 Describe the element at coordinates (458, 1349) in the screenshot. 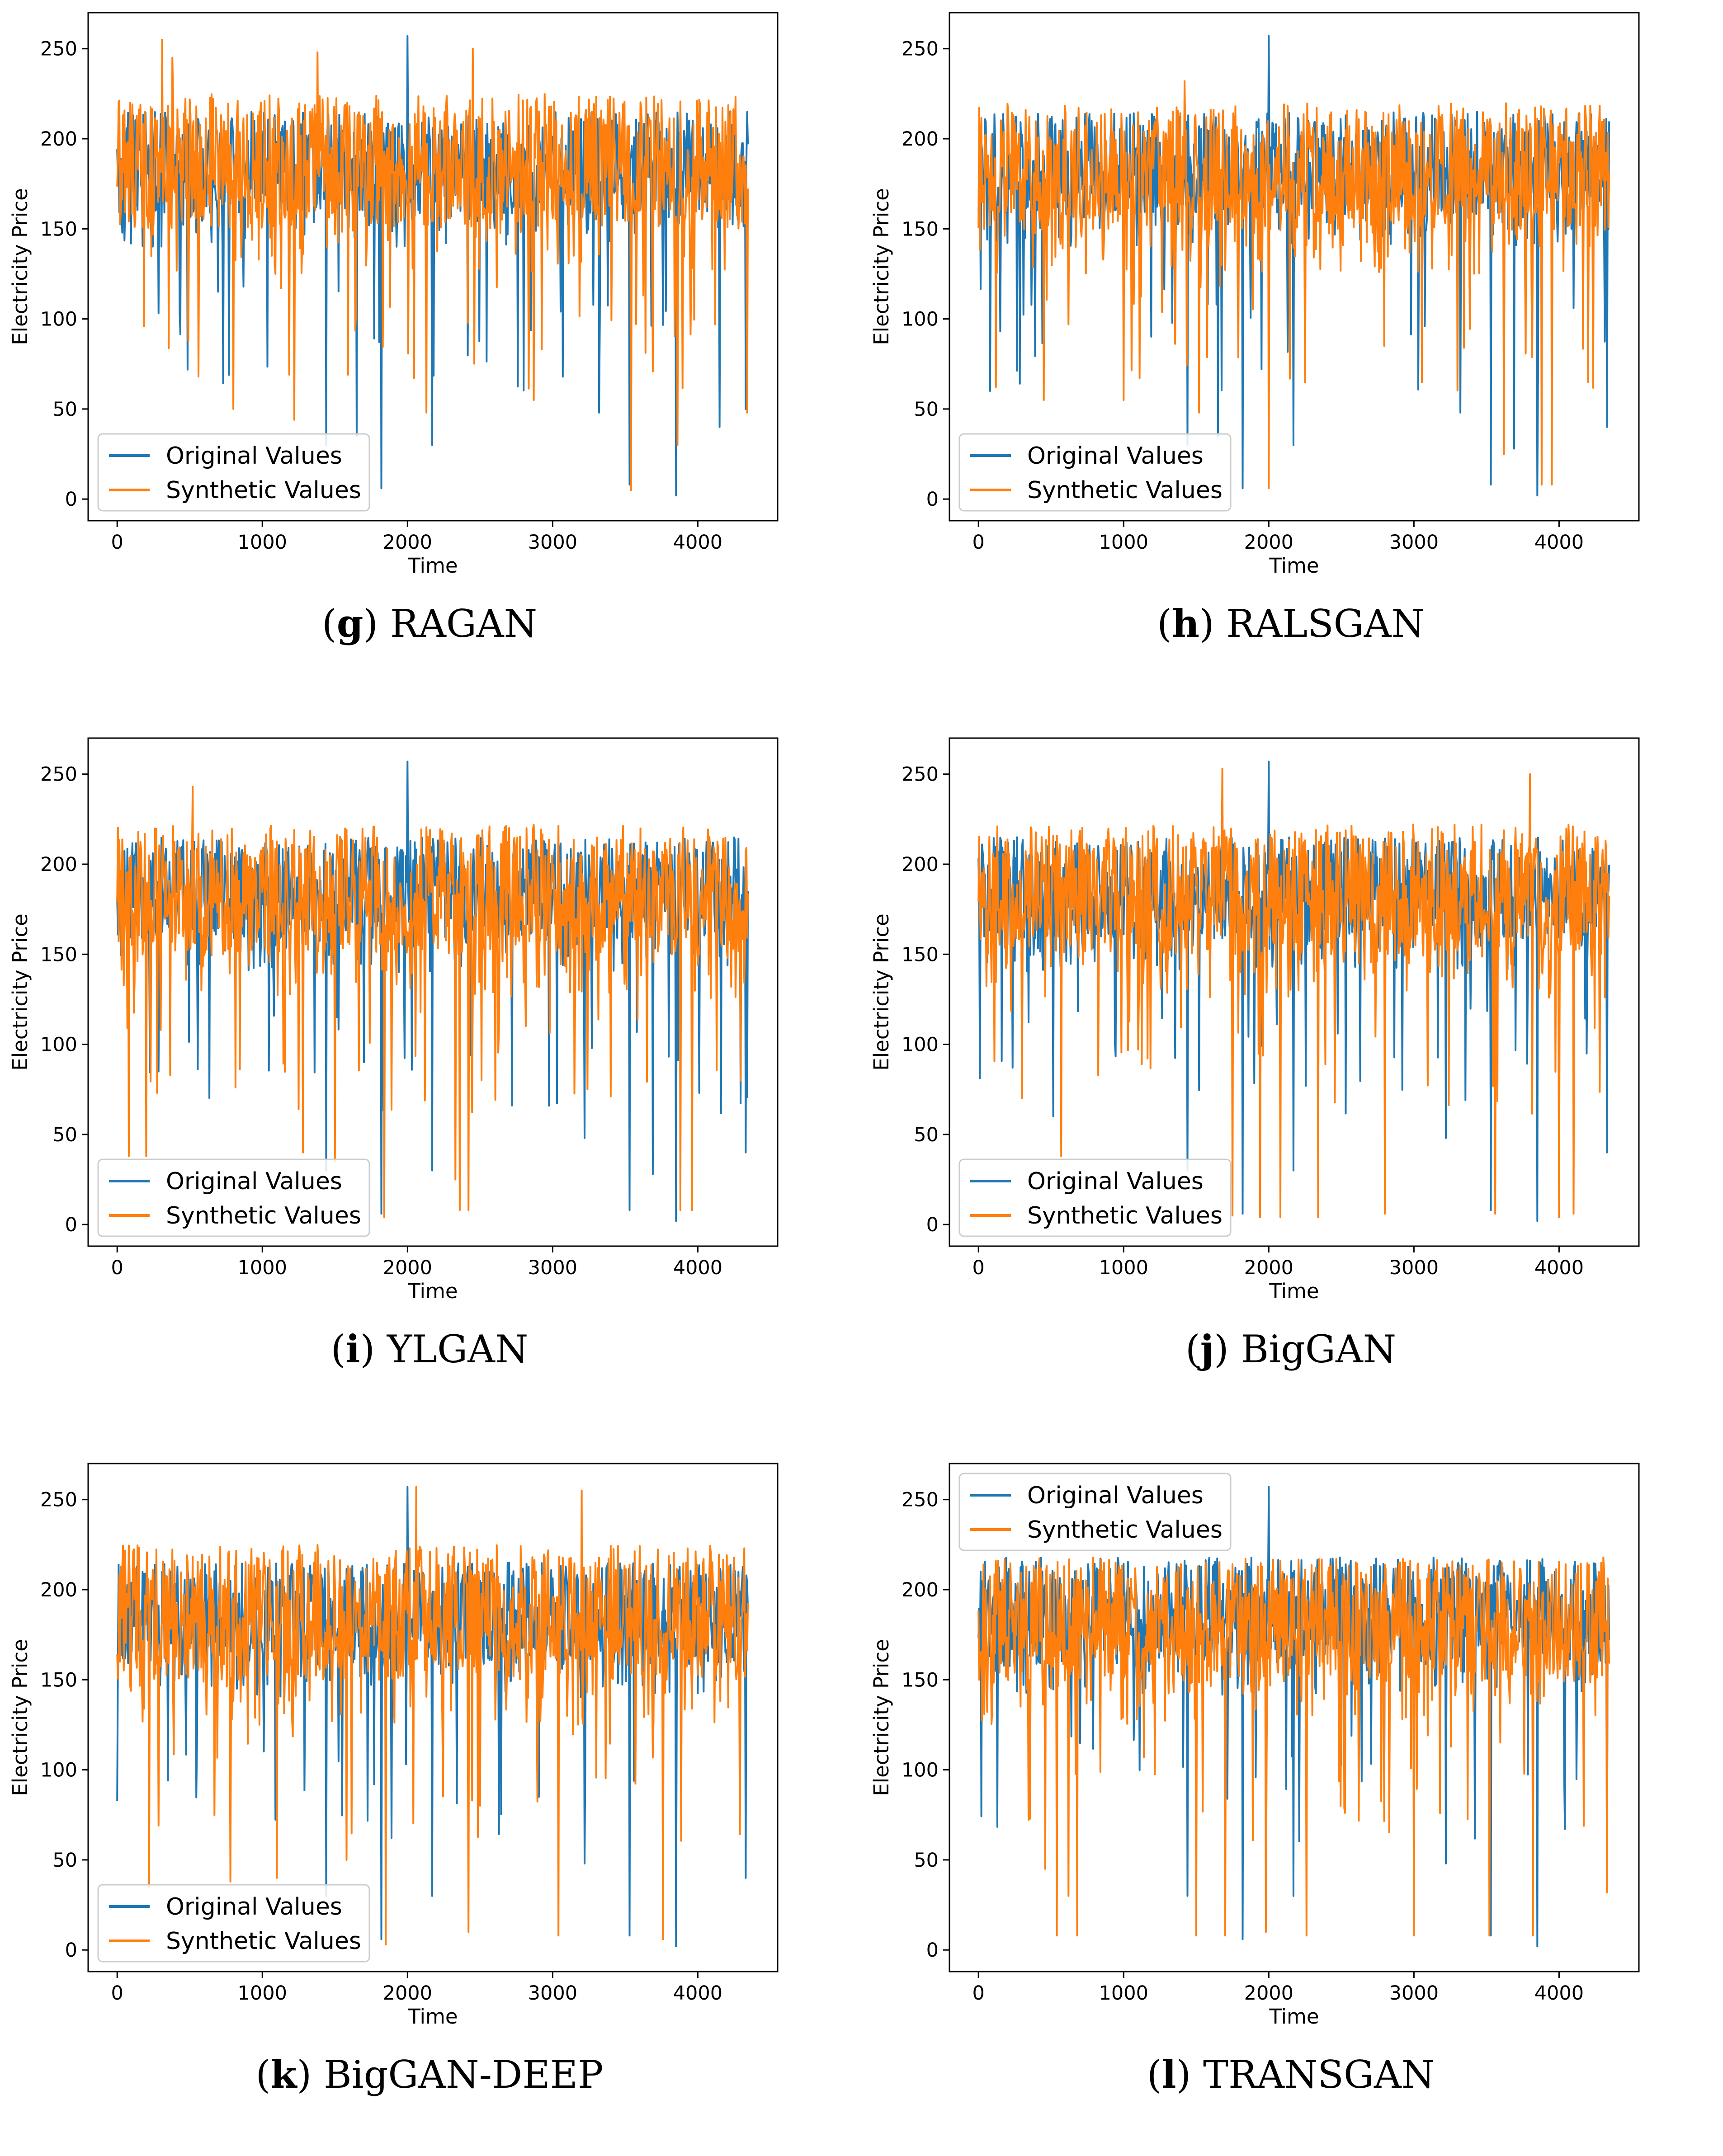

I see `caption-title: YLGAN` at that location.